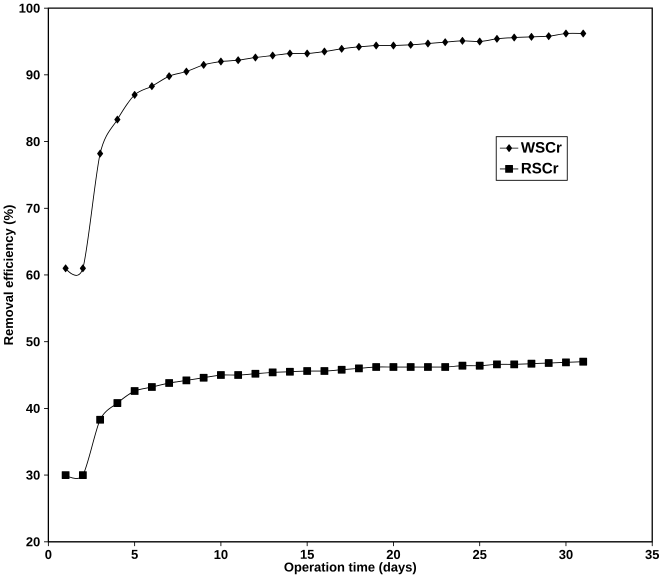  I want to click on x-tick-label: 5, so click(134, 555).